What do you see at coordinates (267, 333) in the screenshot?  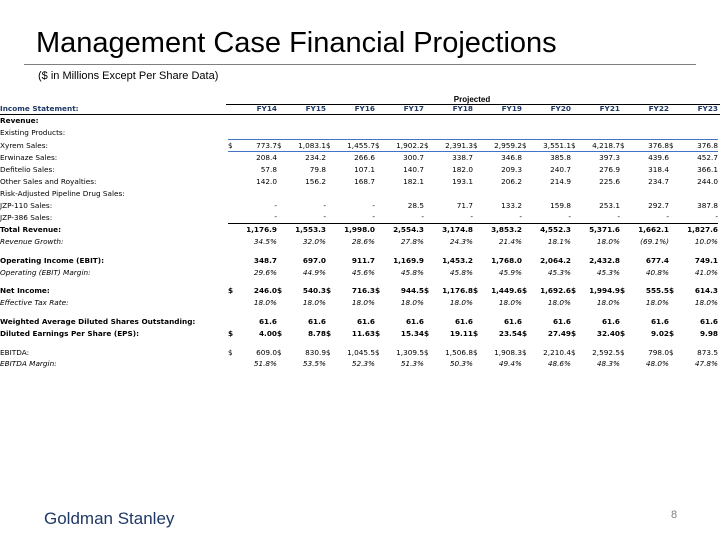 I see `cell-value: 4.00` at bounding box center [267, 333].